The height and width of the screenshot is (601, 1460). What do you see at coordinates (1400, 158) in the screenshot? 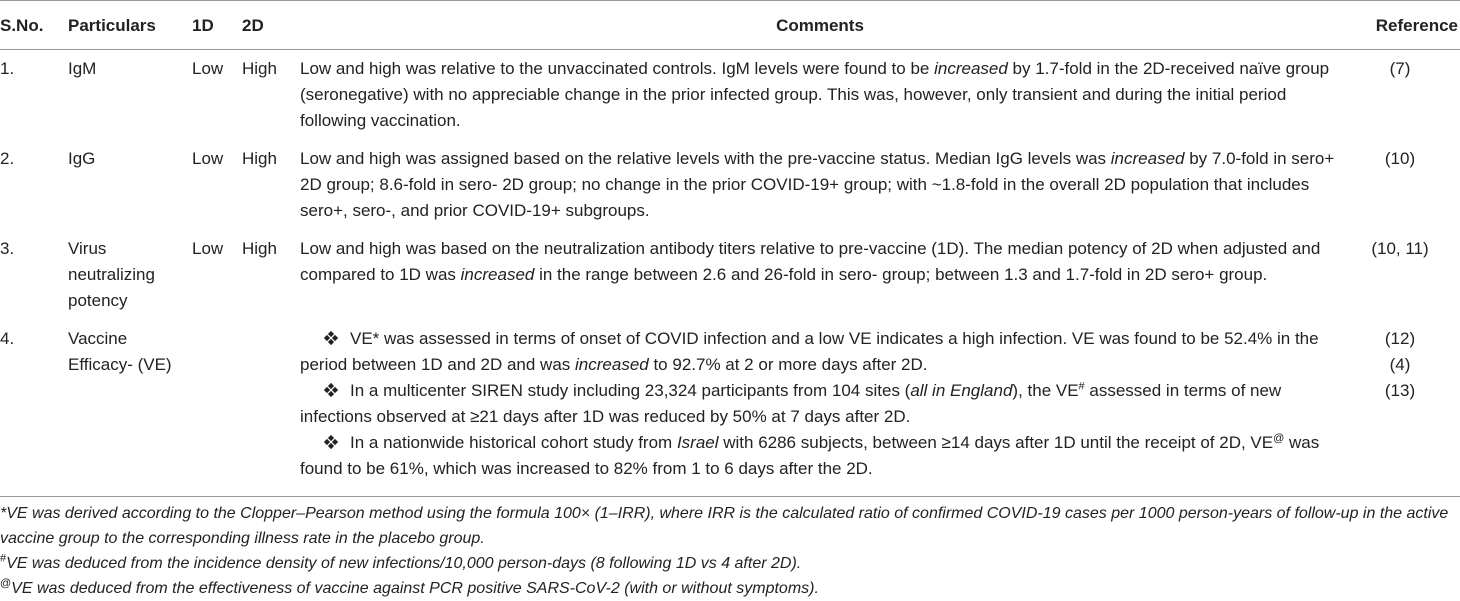
I see `reference: (10)` at bounding box center [1400, 158].